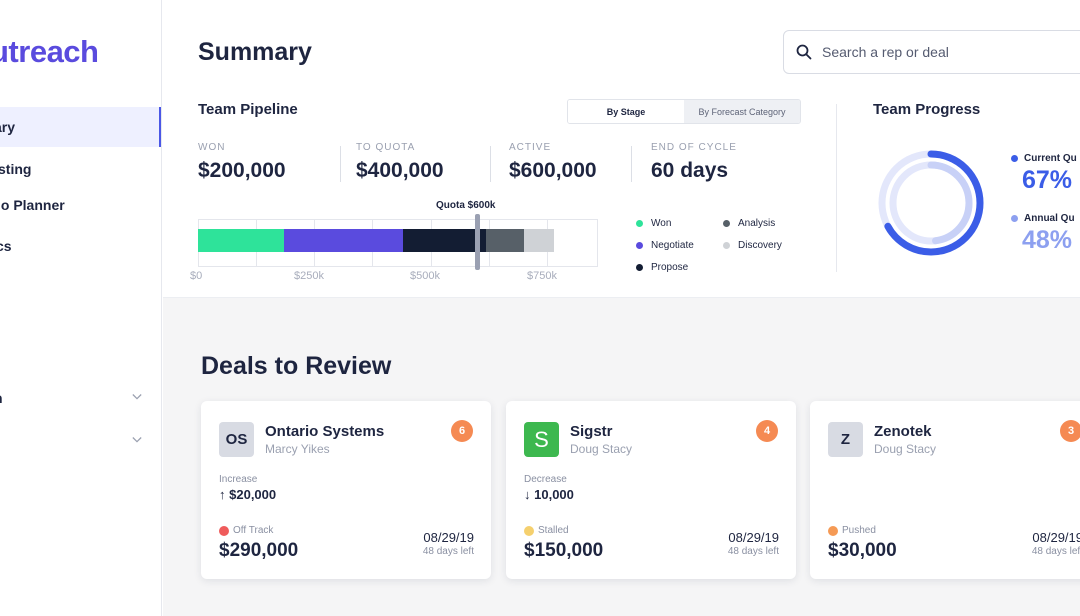  Describe the element at coordinates (527, 494) in the screenshot. I see `arrow-down-icon: ↓` at that location.